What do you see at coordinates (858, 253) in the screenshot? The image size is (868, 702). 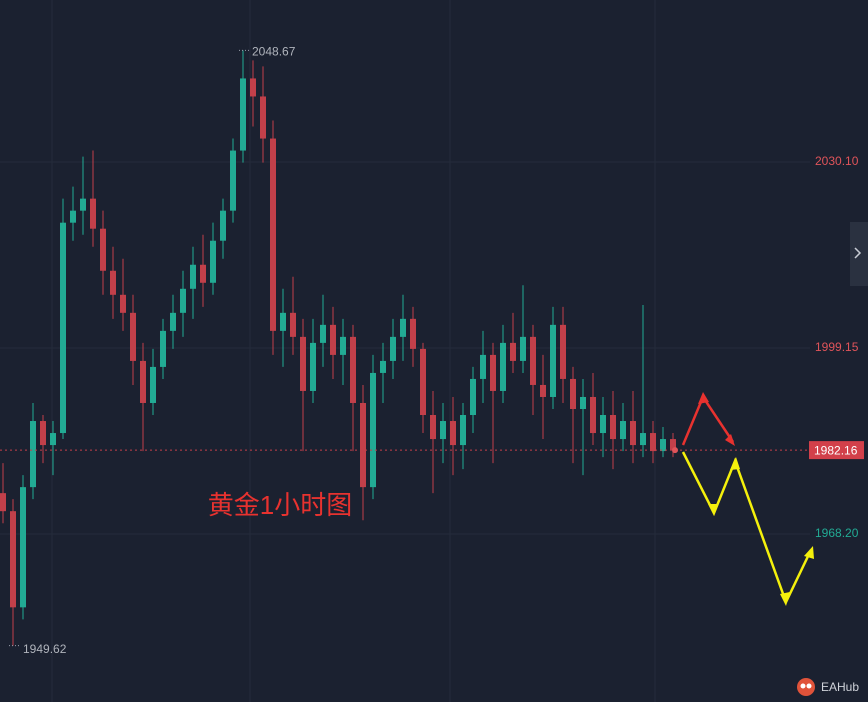 I see `side-tab-icon` at bounding box center [858, 253].